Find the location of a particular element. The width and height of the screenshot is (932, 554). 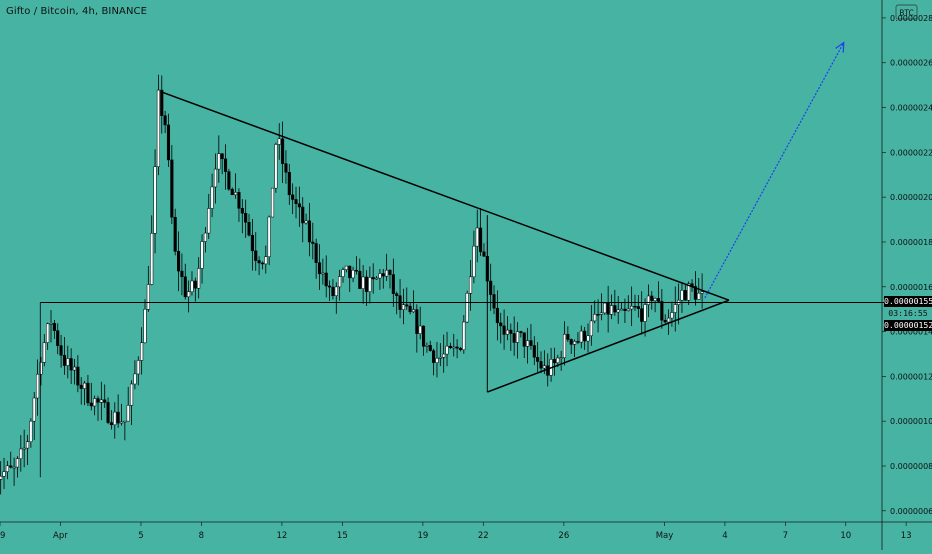

bar-countdown-label: 03:16:55 is located at coordinates (908, 313).